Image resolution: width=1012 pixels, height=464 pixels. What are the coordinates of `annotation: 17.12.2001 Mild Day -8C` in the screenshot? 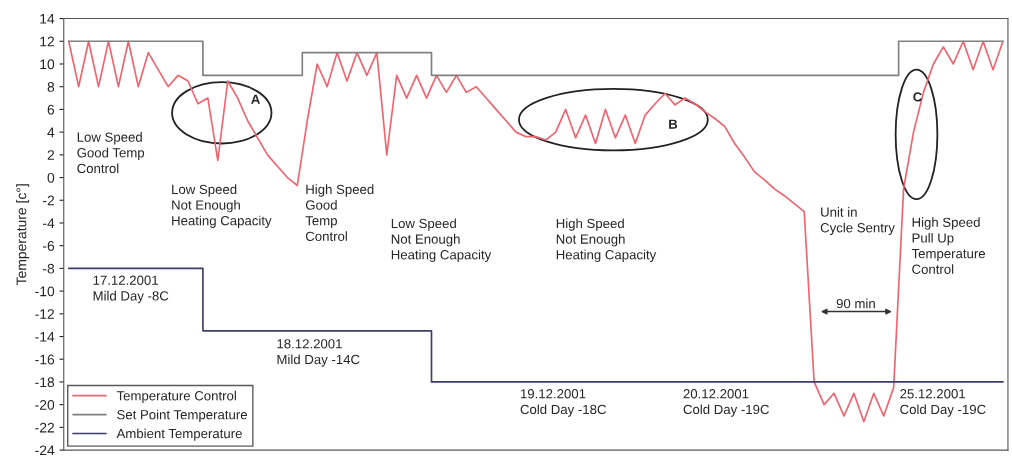 It's located at (131, 289).